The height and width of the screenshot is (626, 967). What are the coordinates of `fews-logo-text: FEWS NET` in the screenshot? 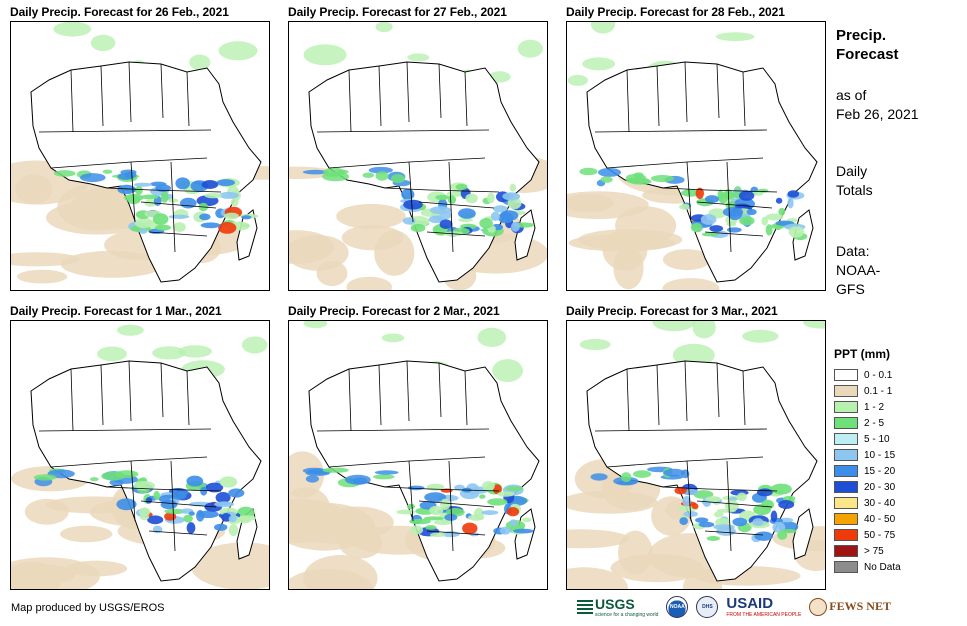 It's located at (860, 606).